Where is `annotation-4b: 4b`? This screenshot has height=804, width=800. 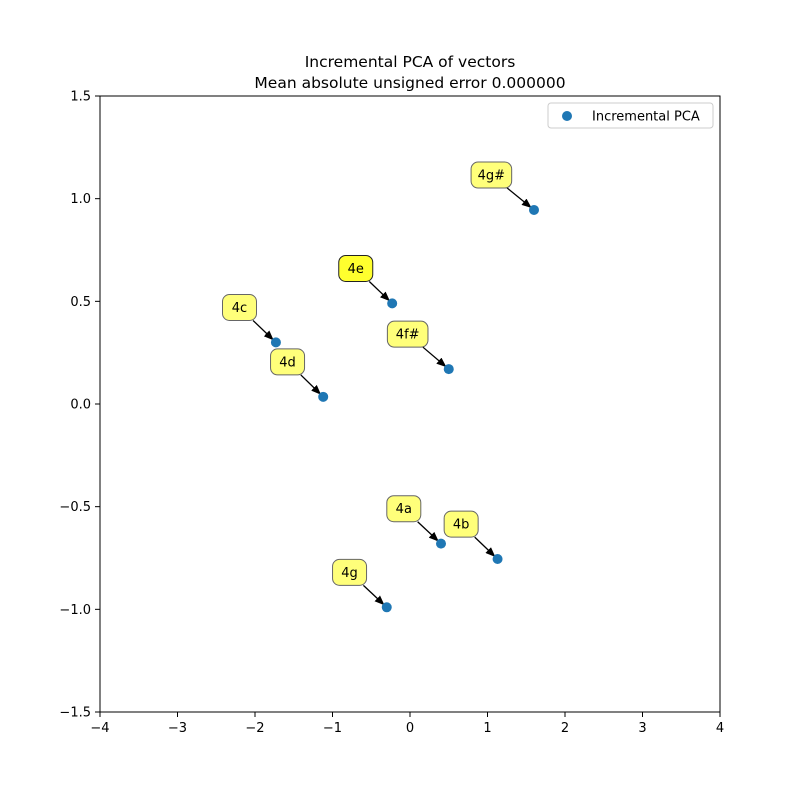
annotation-4b: 4b is located at coordinates (469, 533).